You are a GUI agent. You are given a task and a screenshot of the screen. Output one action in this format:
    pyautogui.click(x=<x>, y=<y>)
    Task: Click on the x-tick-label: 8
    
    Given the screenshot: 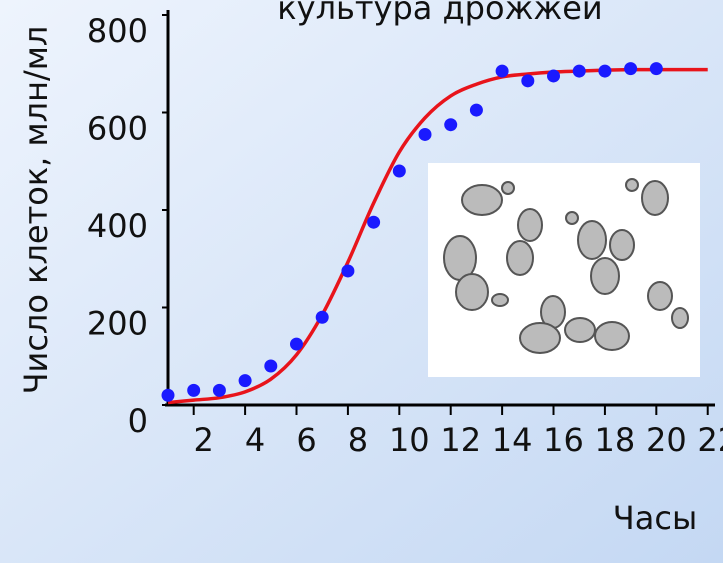 What is the action you would take?
    pyautogui.click(x=358, y=440)
    